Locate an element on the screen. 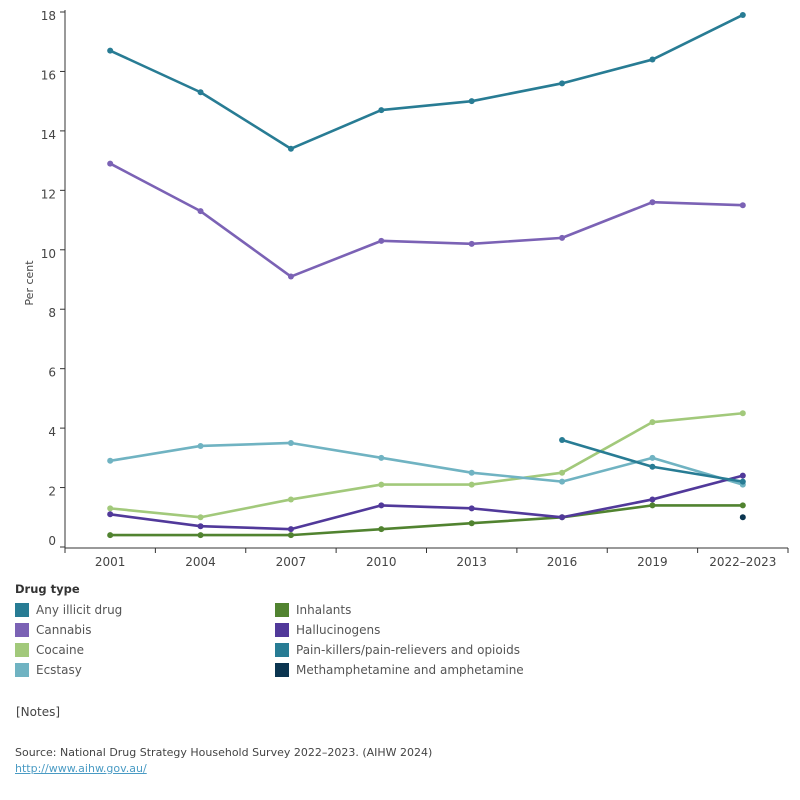  x-tick-label: 2013 is located at coordinates (471, 562).